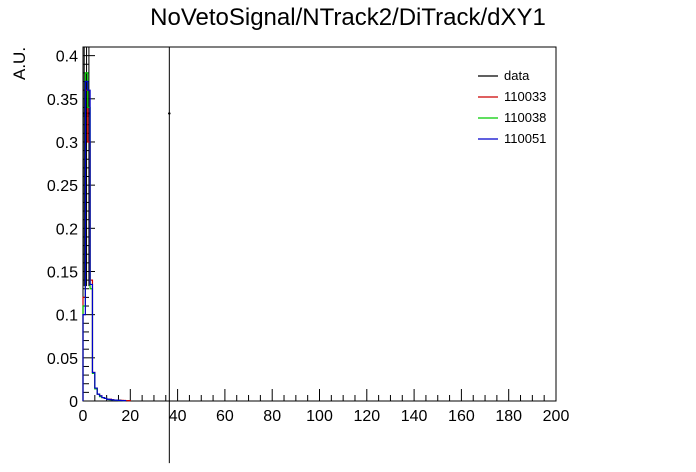  Describe the element at coordinates (366, 416) in the screenshot. I see `x-tick-label: 120` at that location.